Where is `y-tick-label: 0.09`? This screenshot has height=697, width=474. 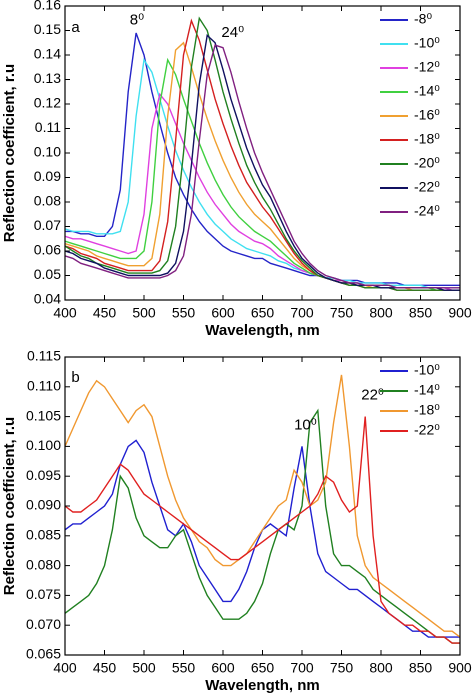 y-tick-label: 0.09 is located at coordinates (47, 176).